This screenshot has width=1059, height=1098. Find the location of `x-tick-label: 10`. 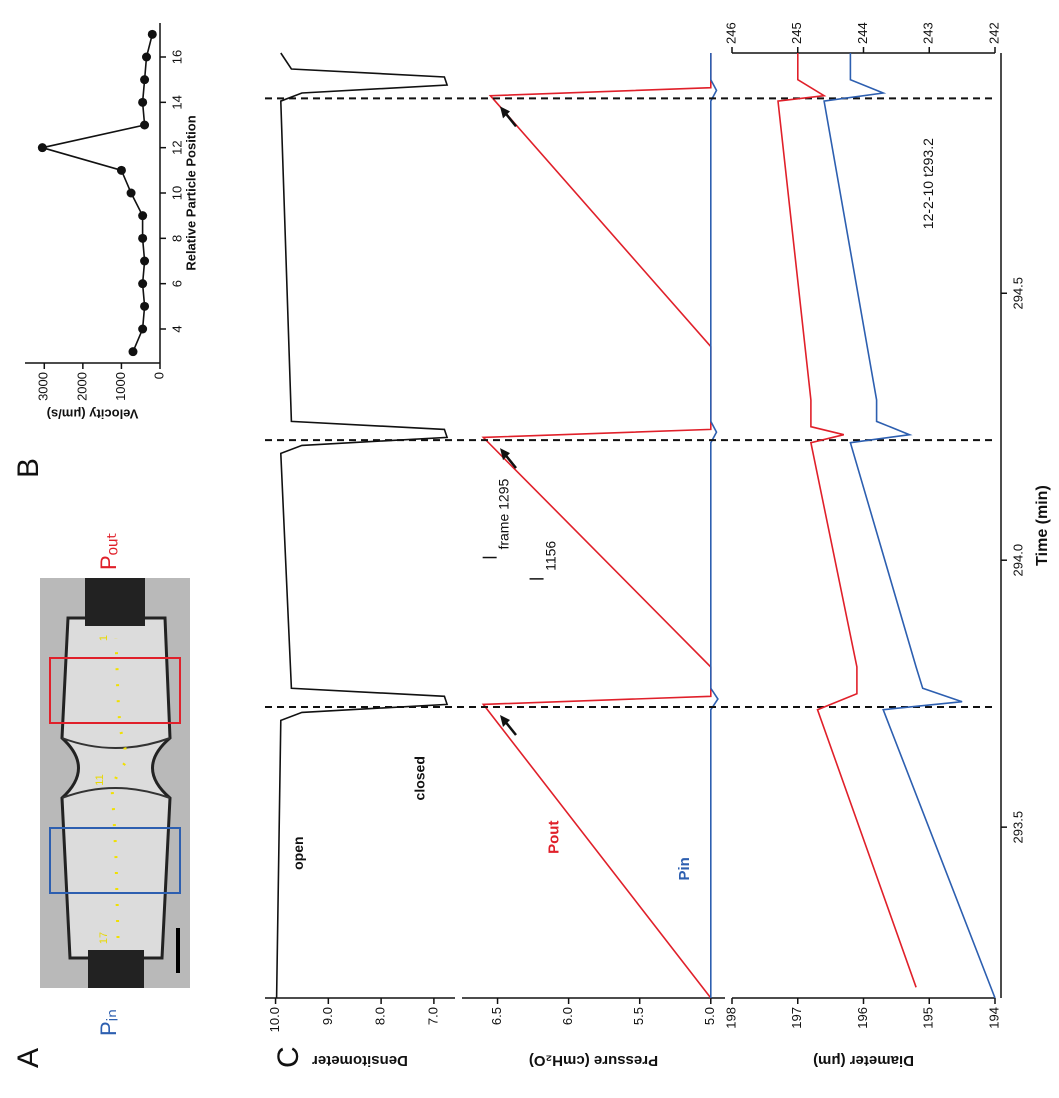

x-tick-label: 10 is located at coordinates (176, 193).